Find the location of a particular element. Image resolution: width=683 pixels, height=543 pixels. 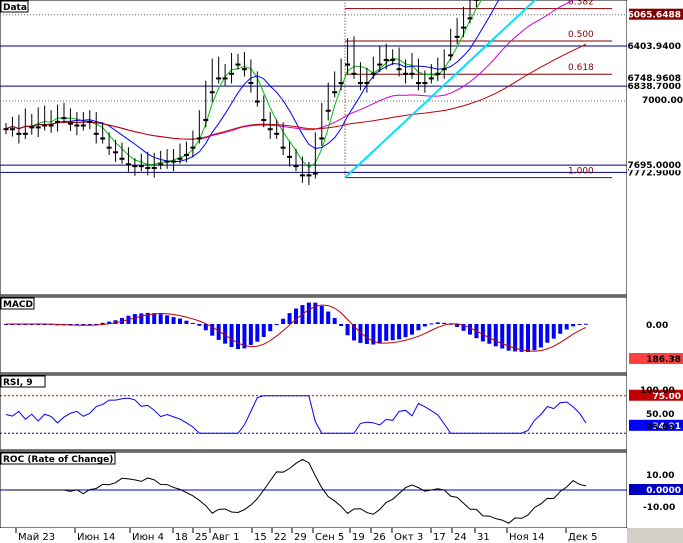

price-tag: 6748.9608 is located at coordinates (654, 79).